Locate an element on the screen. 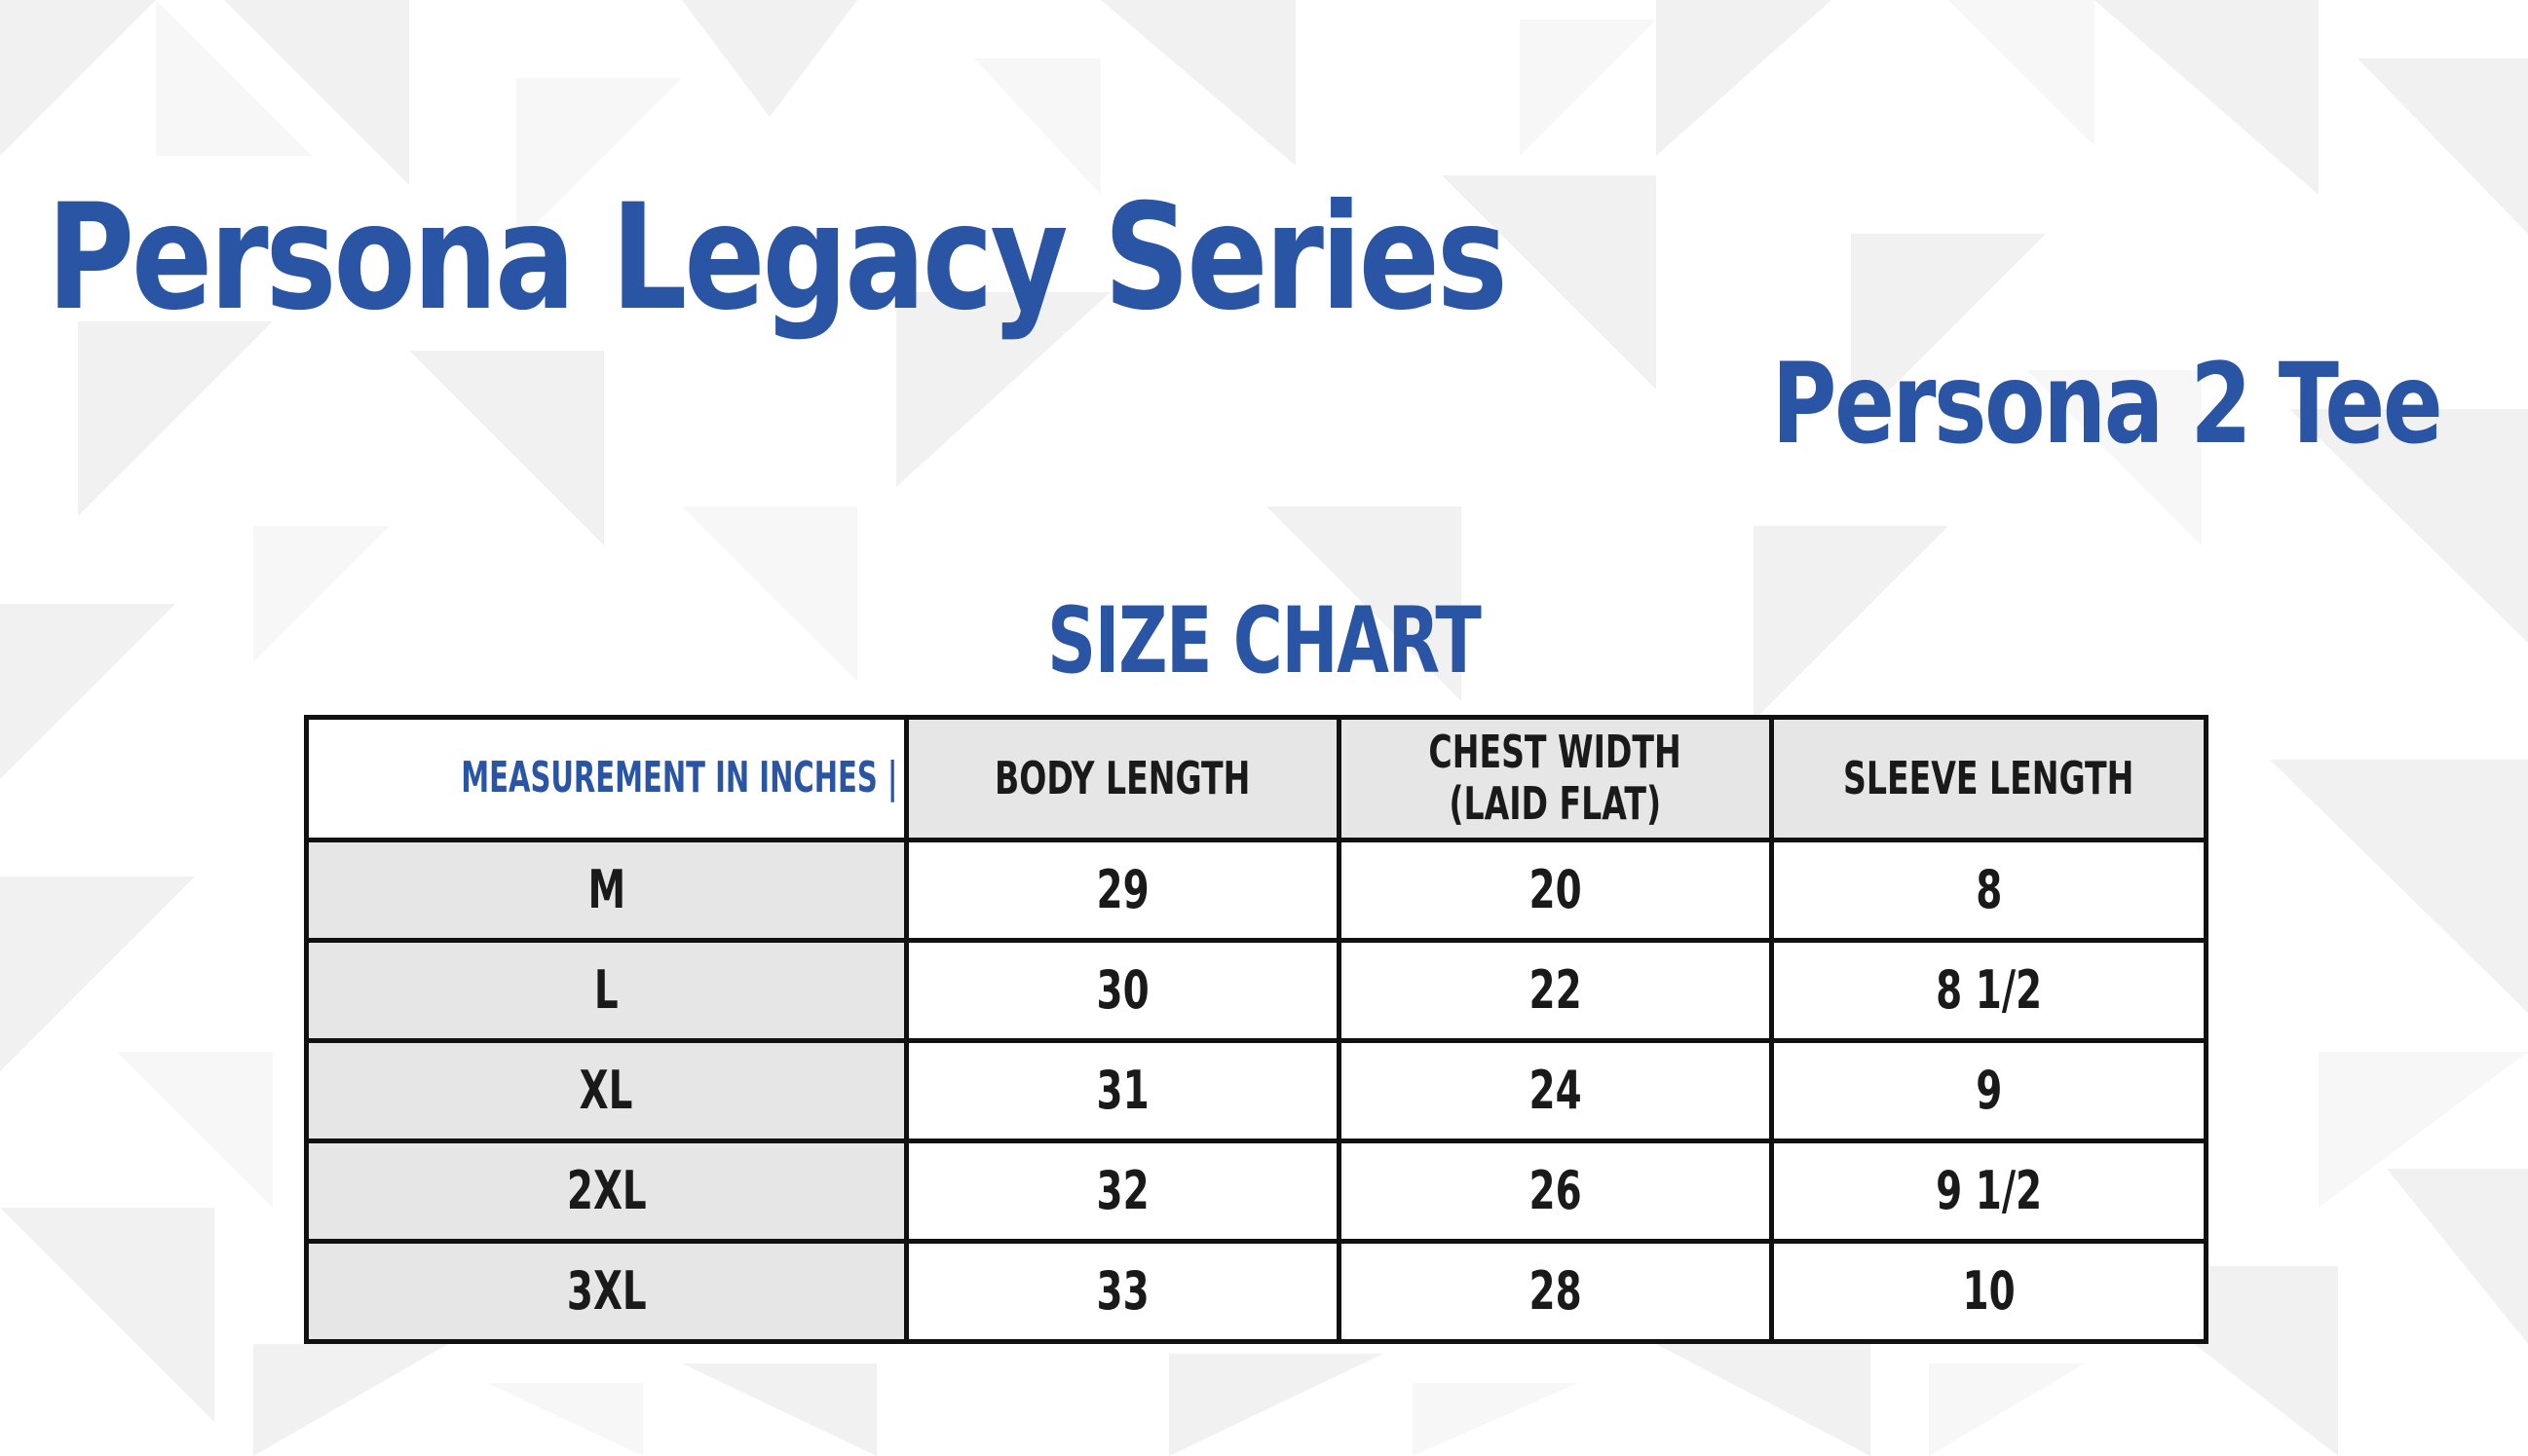  size-label-cell: M is located at coordinates (606, 890).